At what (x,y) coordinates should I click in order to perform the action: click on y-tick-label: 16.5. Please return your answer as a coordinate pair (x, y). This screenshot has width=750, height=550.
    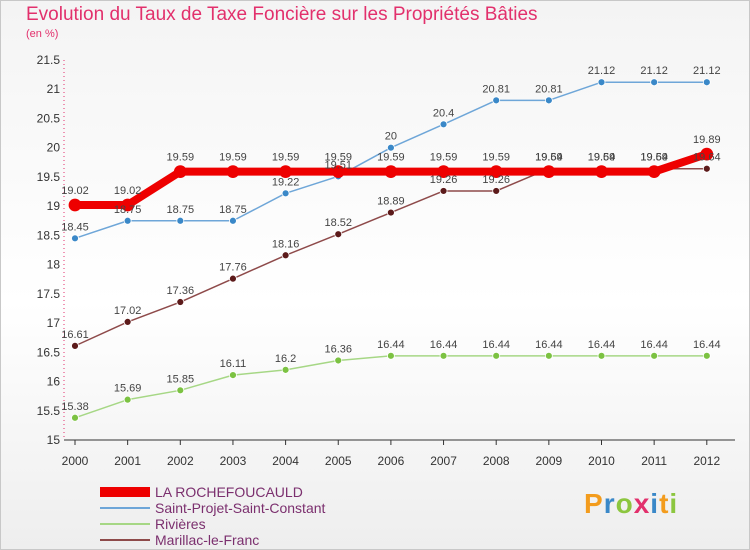
    Looking at the image, I should click on (49, 352).